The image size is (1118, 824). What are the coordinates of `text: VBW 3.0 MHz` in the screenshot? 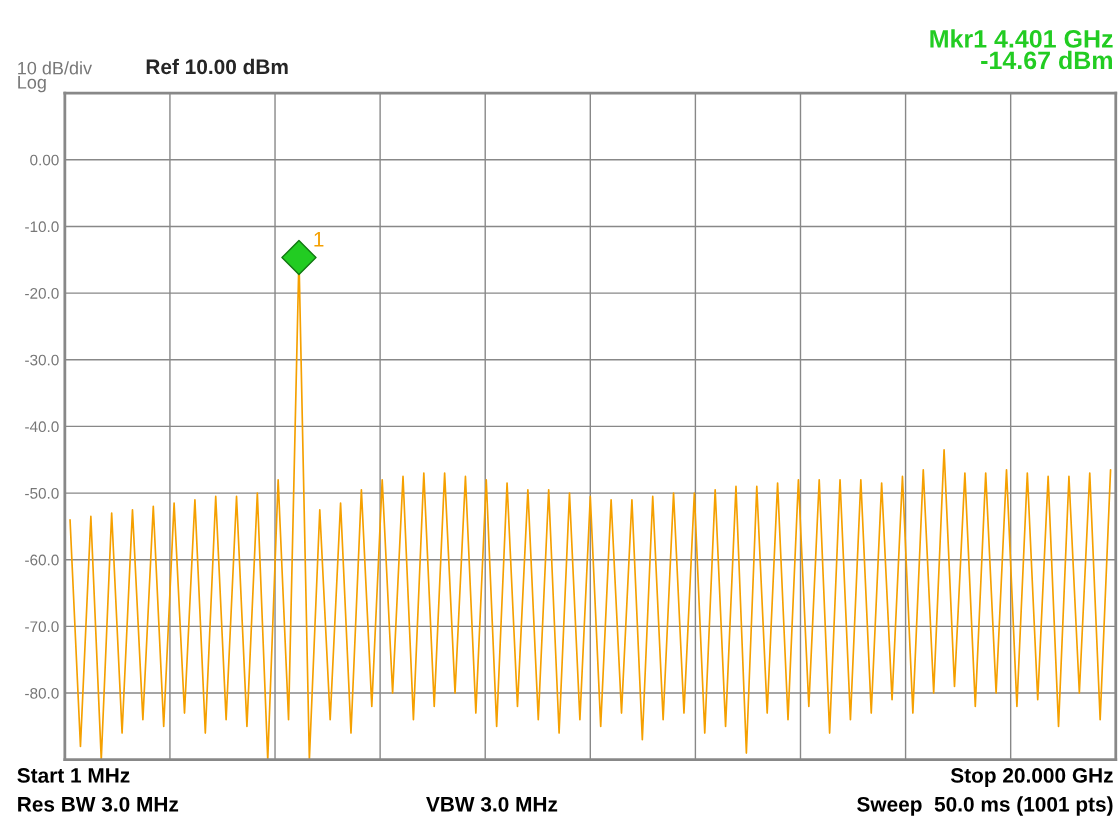 It's located at (492, 804).